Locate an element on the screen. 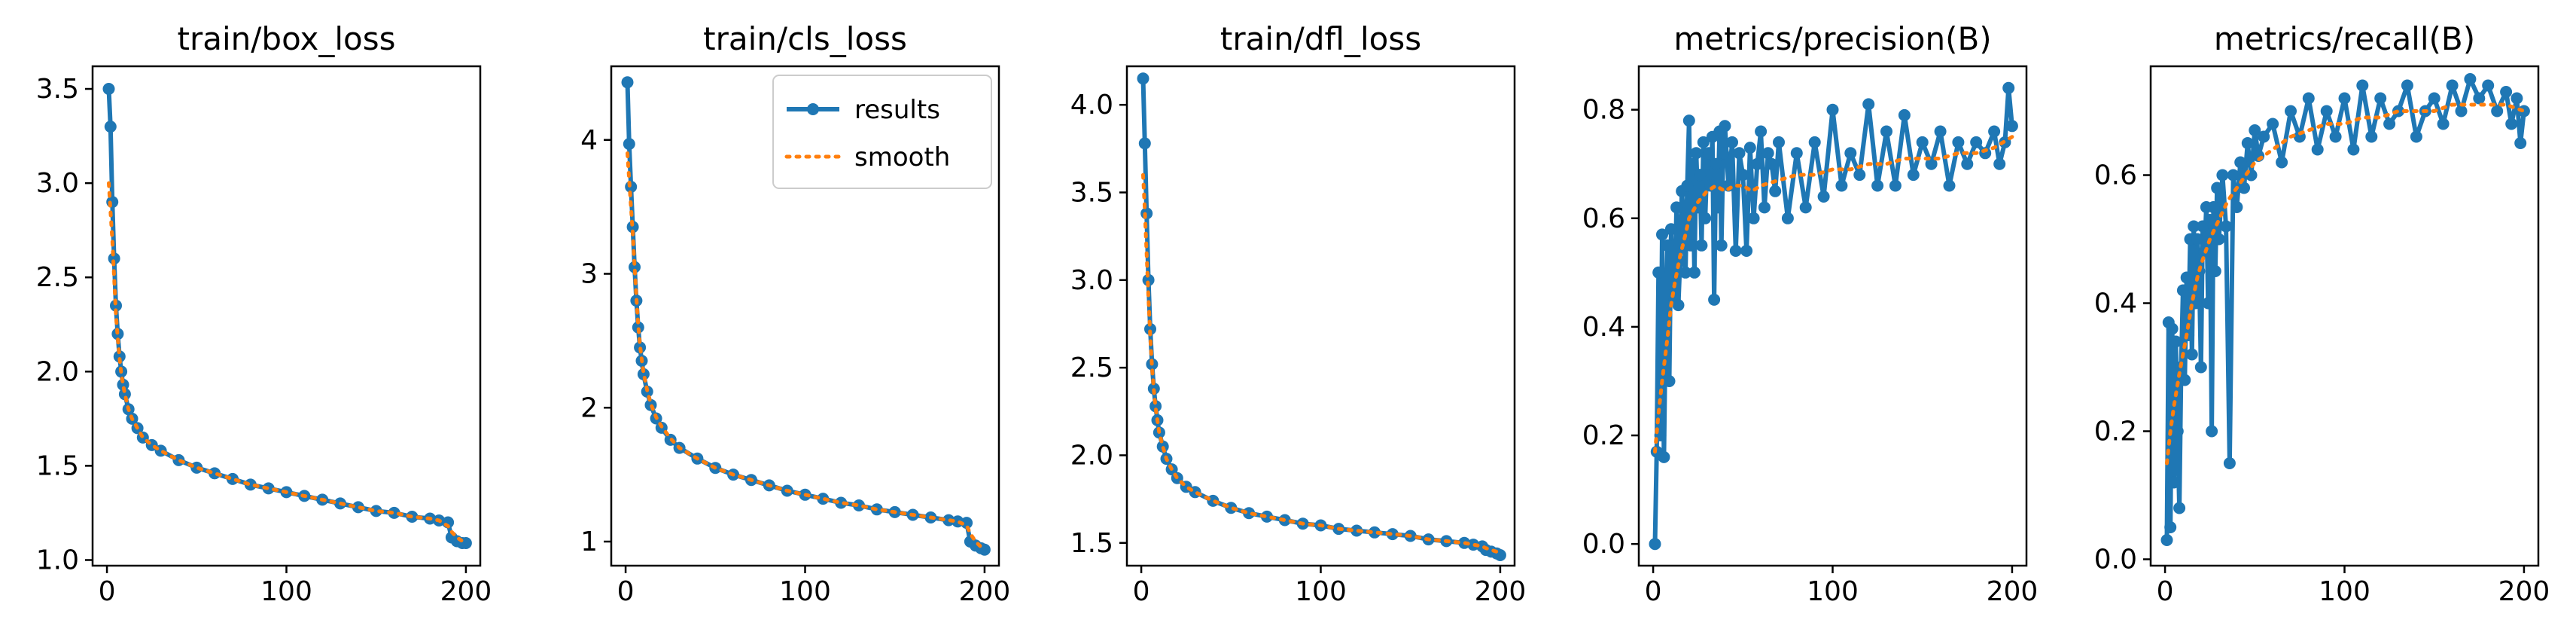 The width and height of the screenshot is (2576, 641). y-tick-label: 2.5 is located at coordinates (57, 277).